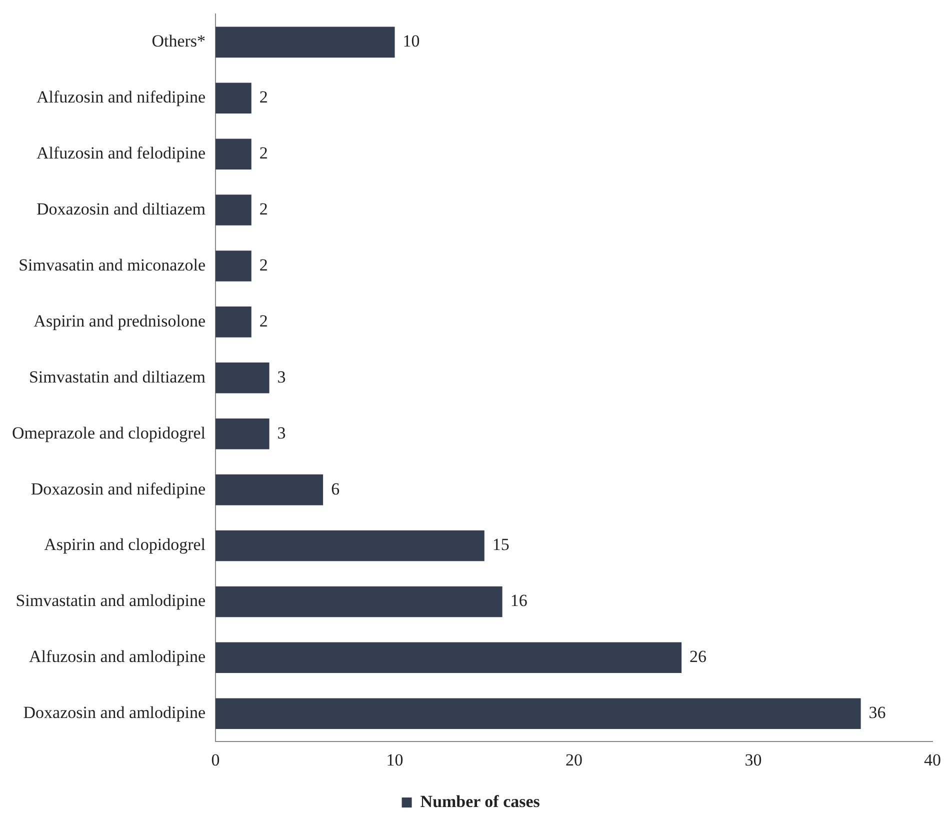 This screenshot has height=829, width=944. What do you see at coordinates (111, 600) in the screenshot?
I see `y-tick-label: Simvastatin and amlodipine` at bounding box center [111, 600].